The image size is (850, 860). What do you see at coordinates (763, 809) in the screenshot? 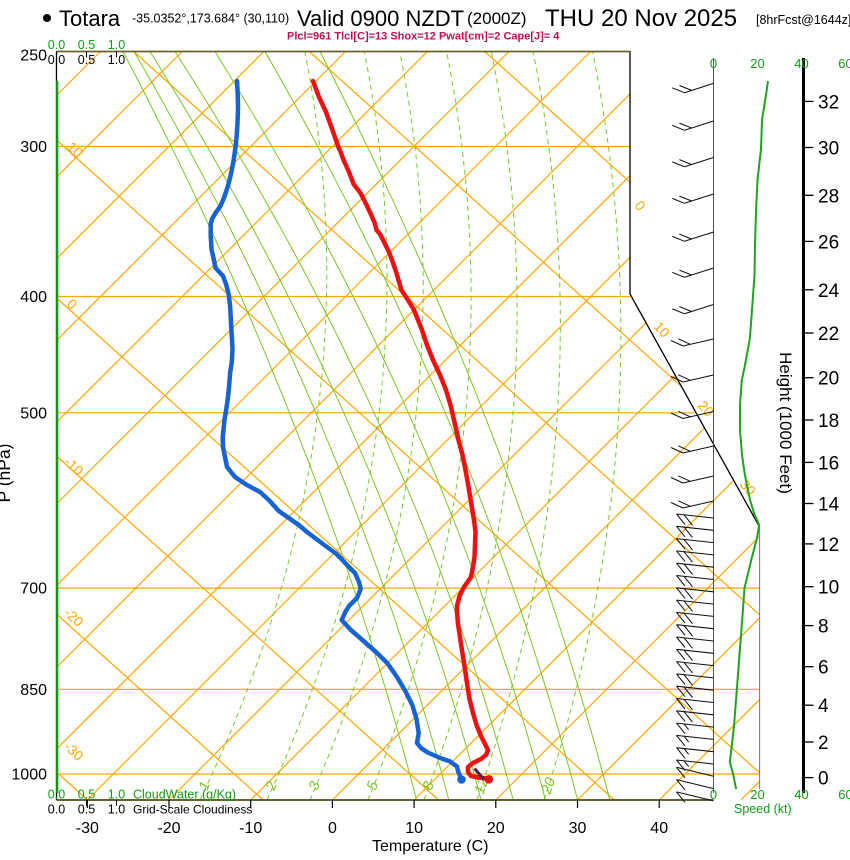
I see `svg-text: Speed (kt)` at bounding box center [763, 809].